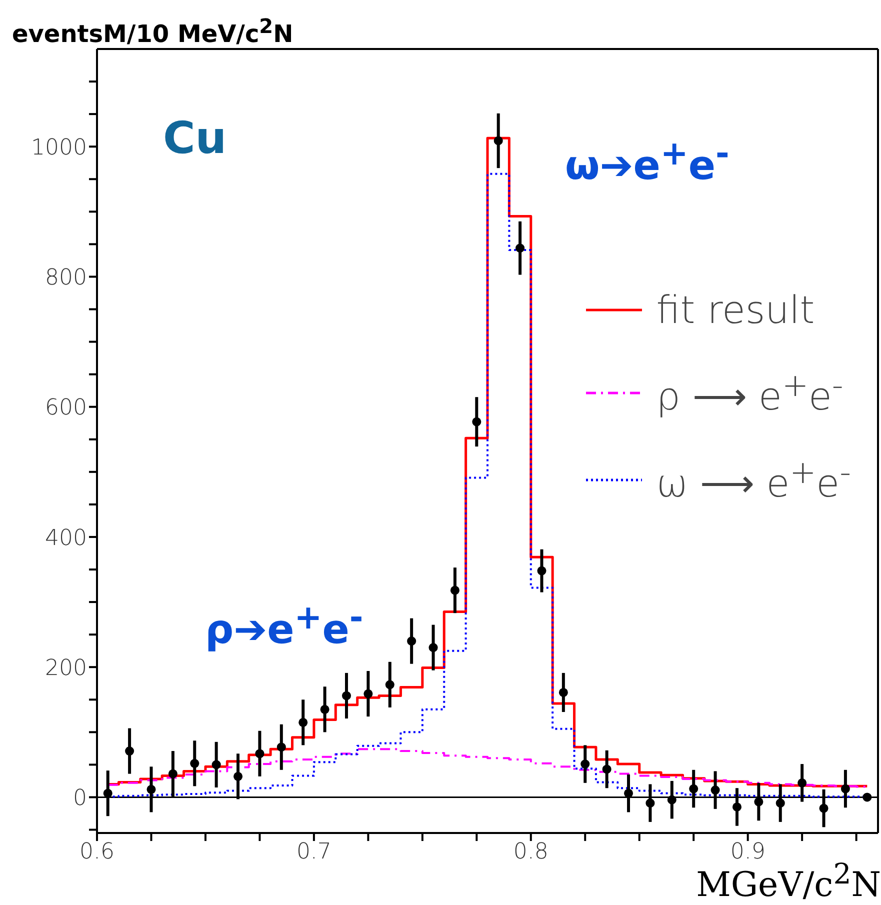 The height and width of the screenshot is (905, 881). Describe the element at coordinates (753, 480) in the screenshot. I see `legend-label: ω ⟶ e$^{+}$e$^{-}$` at that location.